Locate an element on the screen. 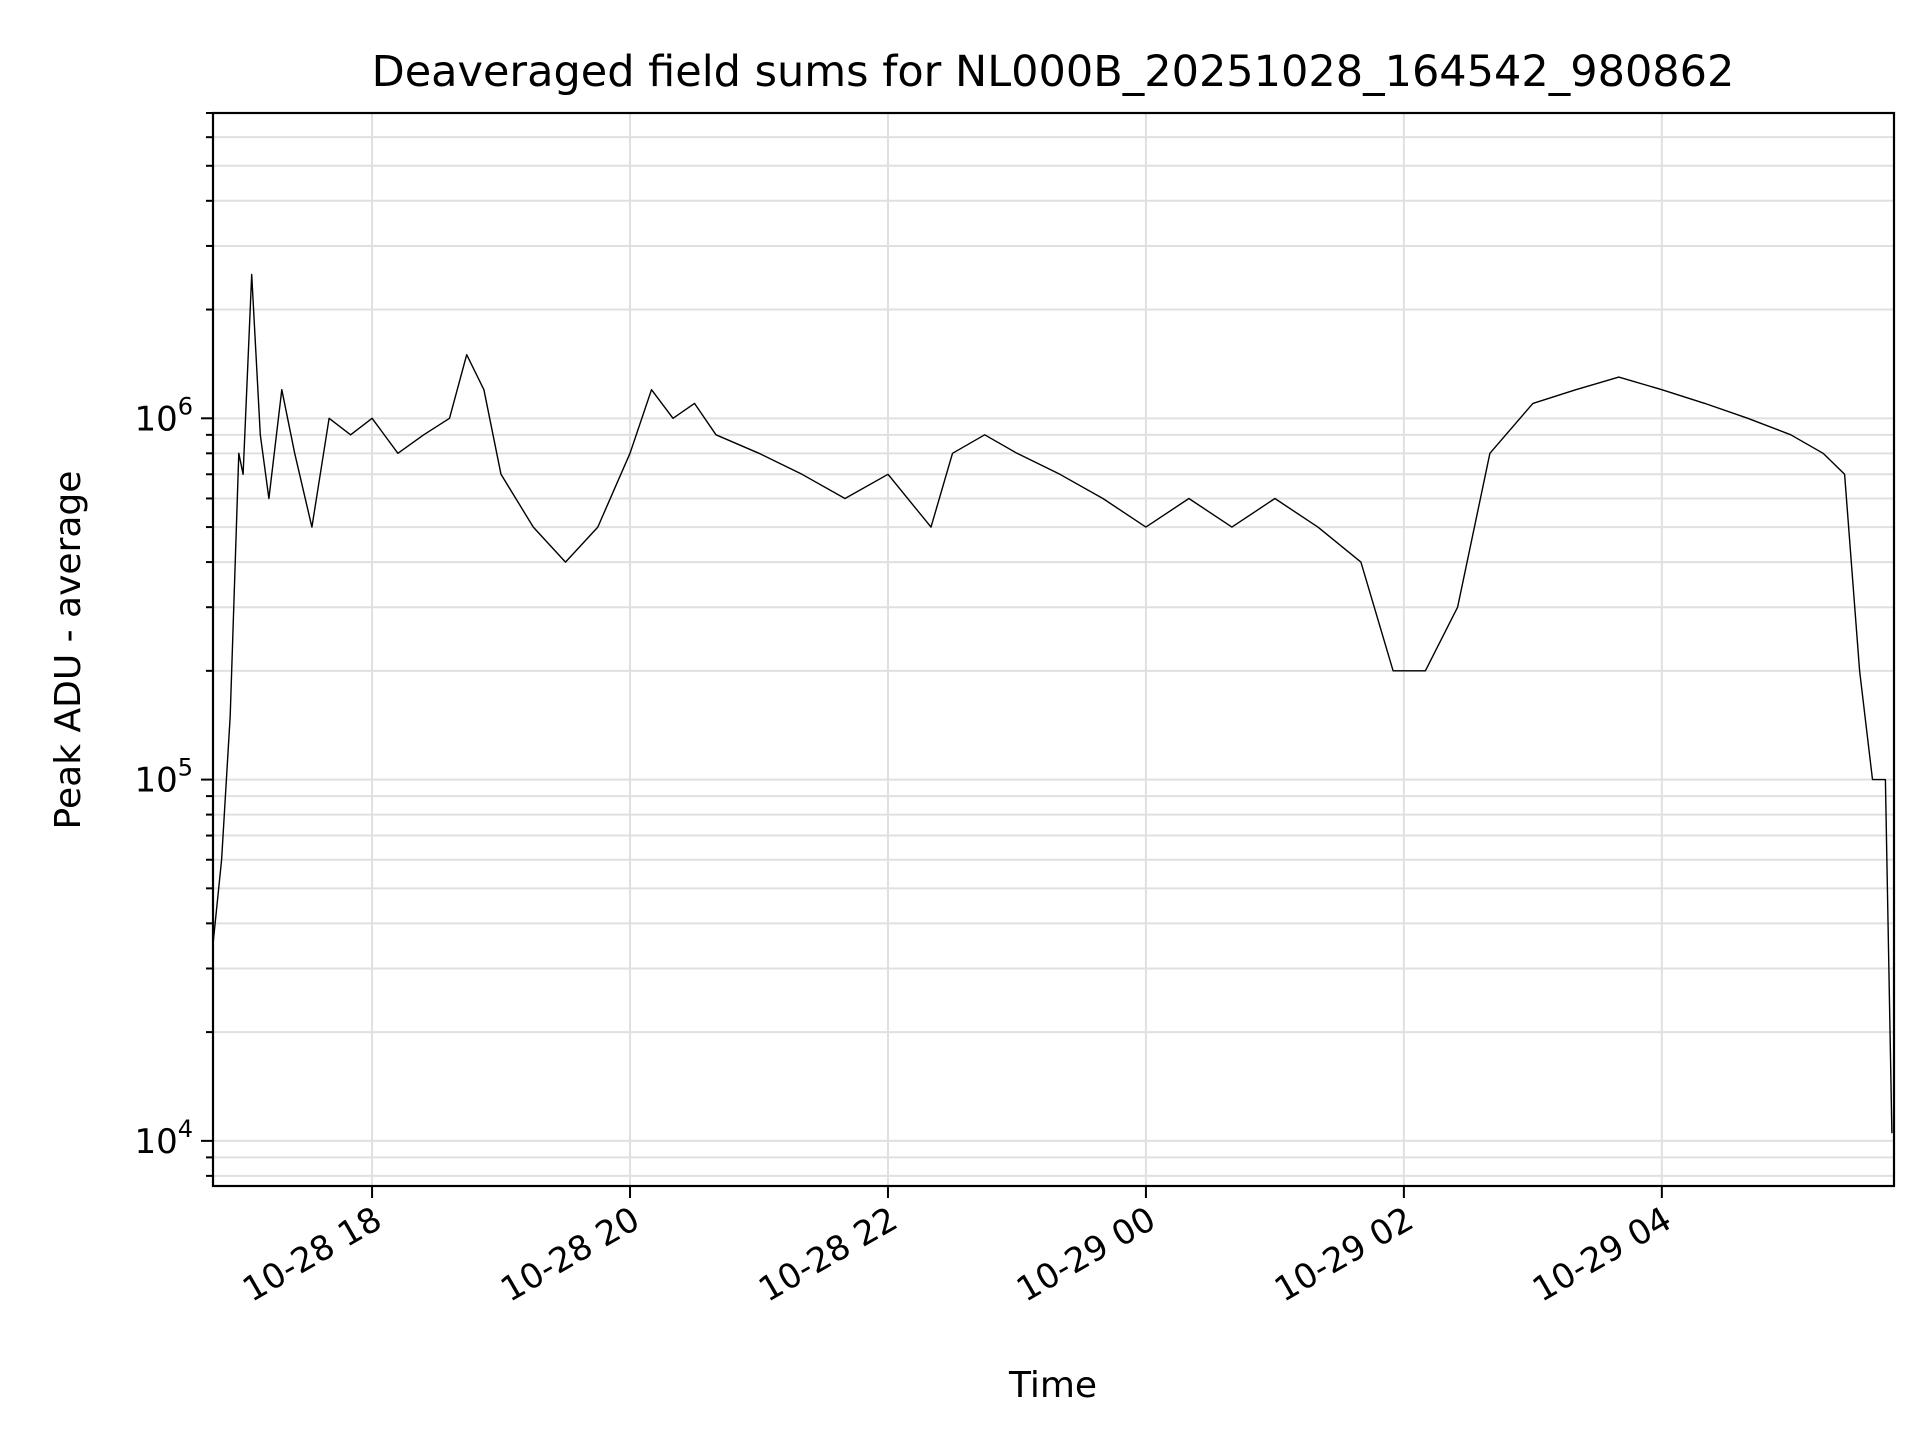 The height and width of the screenshot is (1440, 1920). x-axis-label: Time is located at coordinates (1052, 1385).